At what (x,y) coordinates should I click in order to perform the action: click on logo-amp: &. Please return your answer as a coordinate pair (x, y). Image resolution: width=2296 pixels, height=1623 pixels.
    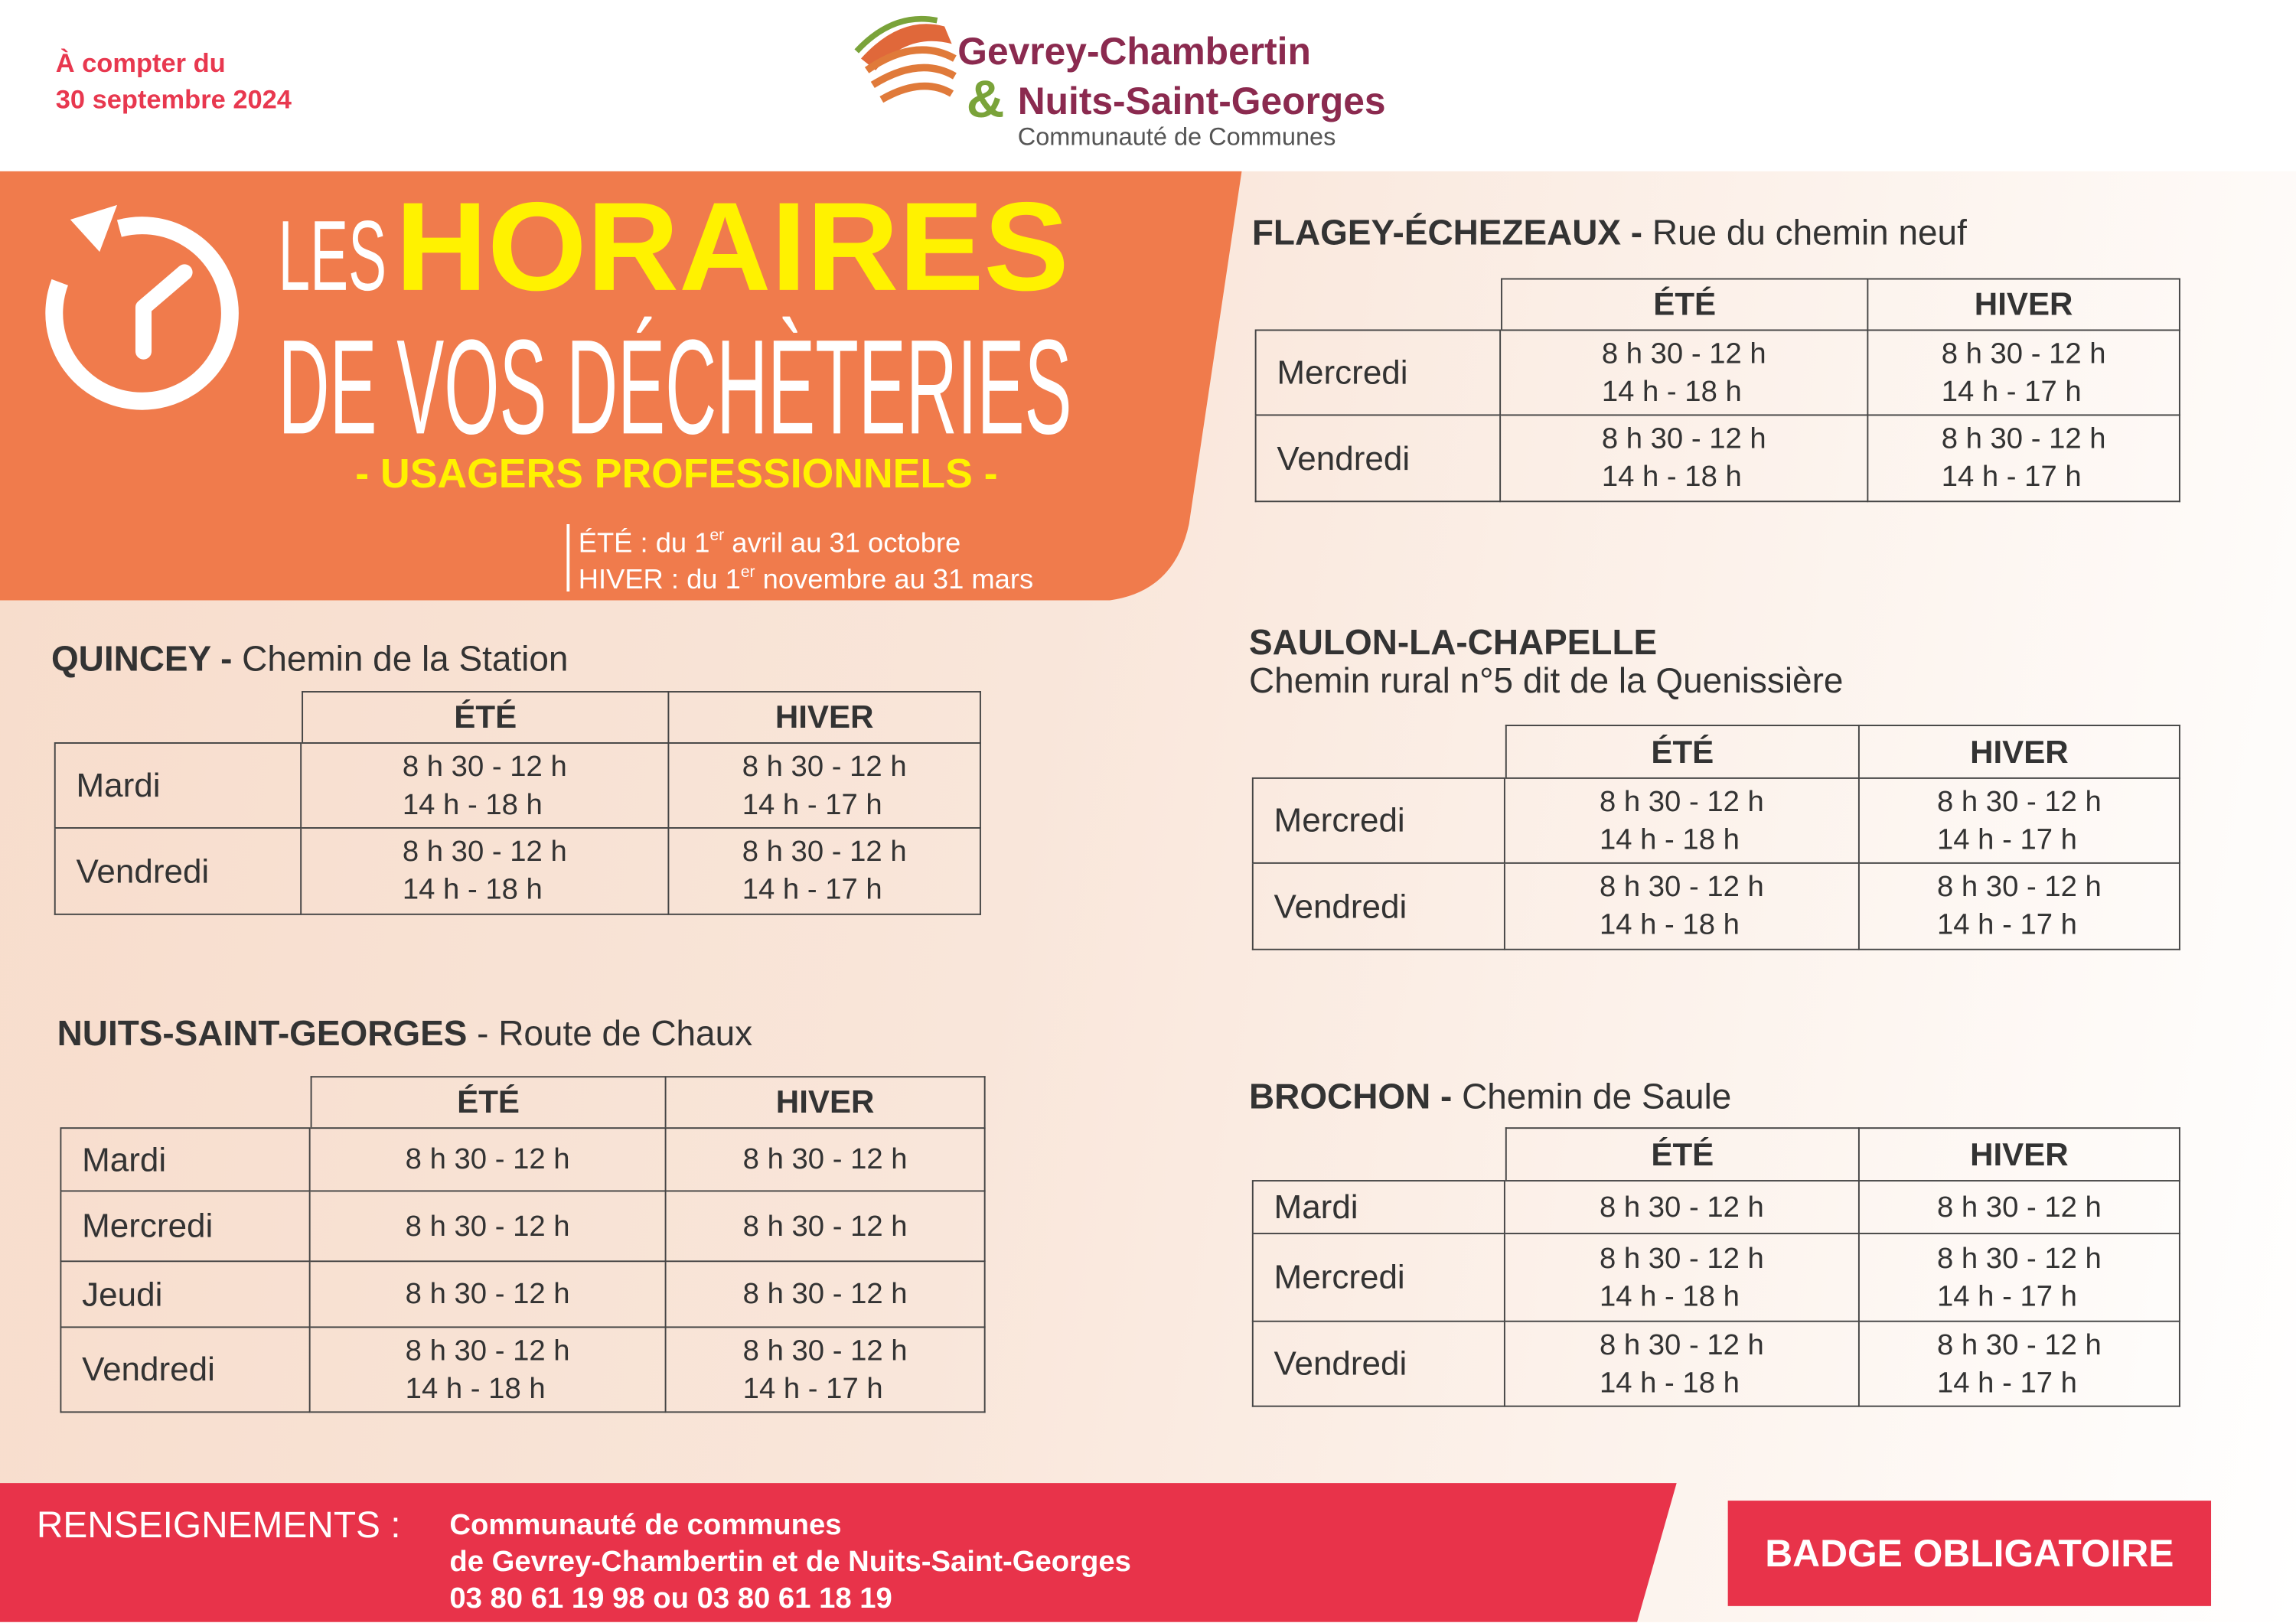
    Looking at the image, I should click on (986, 100).